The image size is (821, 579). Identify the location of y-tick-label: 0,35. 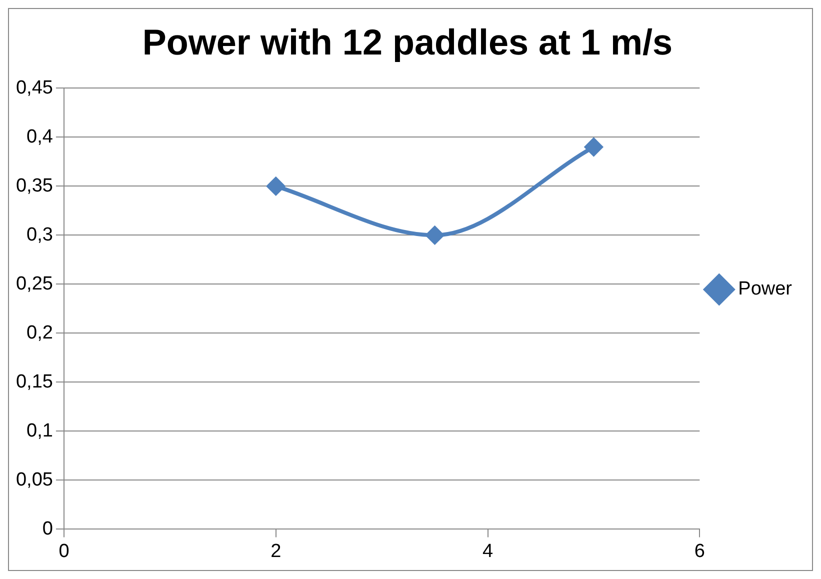
(34, 185).